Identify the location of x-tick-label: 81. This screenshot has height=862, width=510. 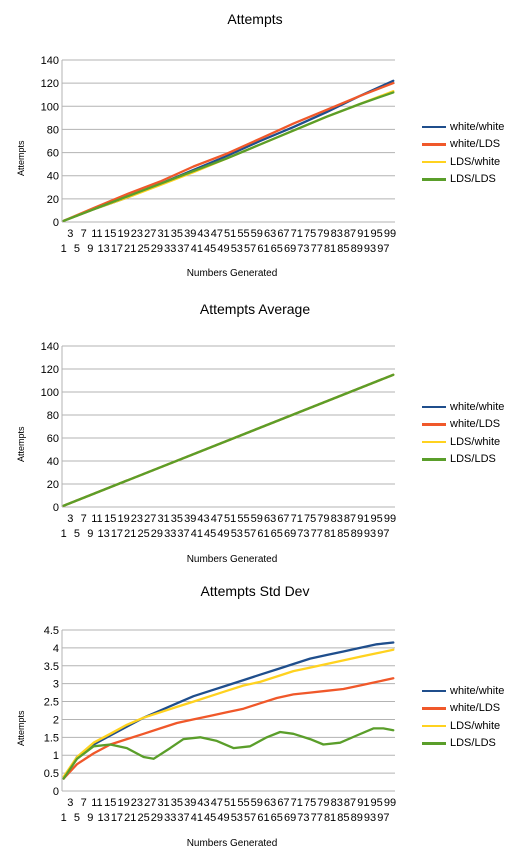
(330, 818).